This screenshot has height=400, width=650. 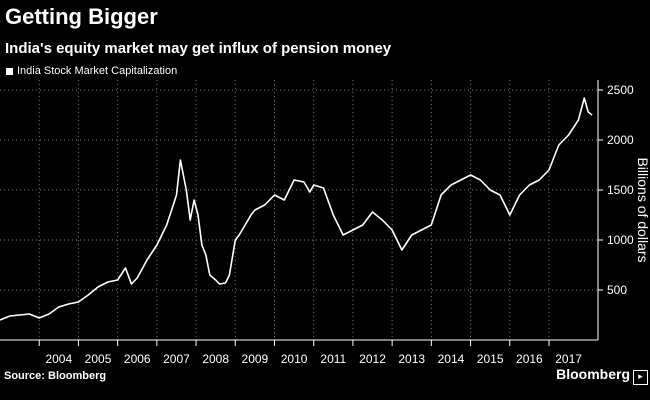 I want to click on x-tick-label: 2005, so click(x=98, y=359).